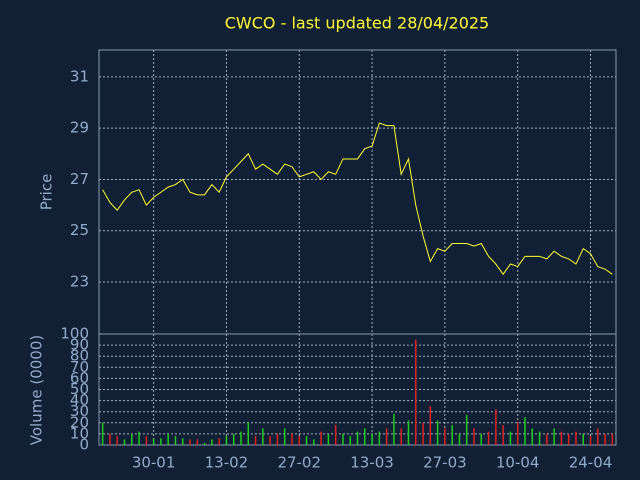  I want to click on y-axis-label: Volume (0000), so click(37, 390).